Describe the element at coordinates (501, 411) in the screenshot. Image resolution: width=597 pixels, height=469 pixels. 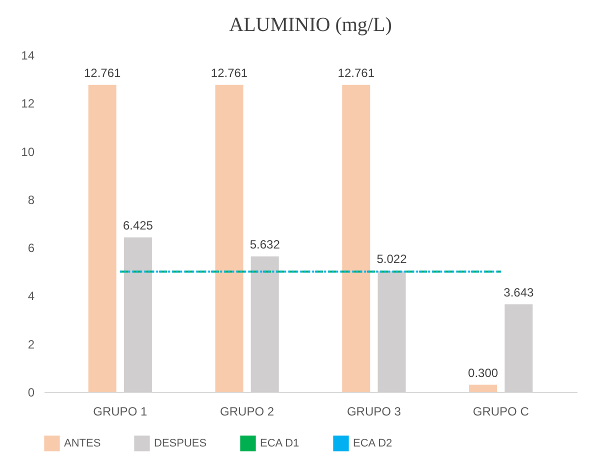
I see `x-tick-label: GRUPO C` at that location.